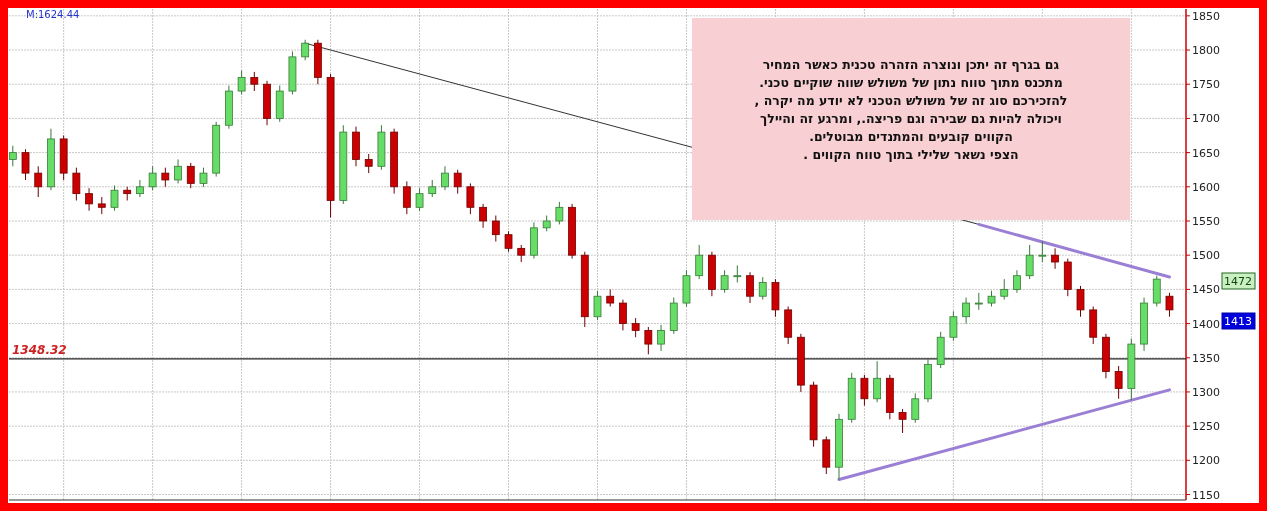 This screenshot has height=511, width=1267. Describe the element at coordinates (1206, 461) in the screenshot. I see `y-tick-label: 1200` at that location.